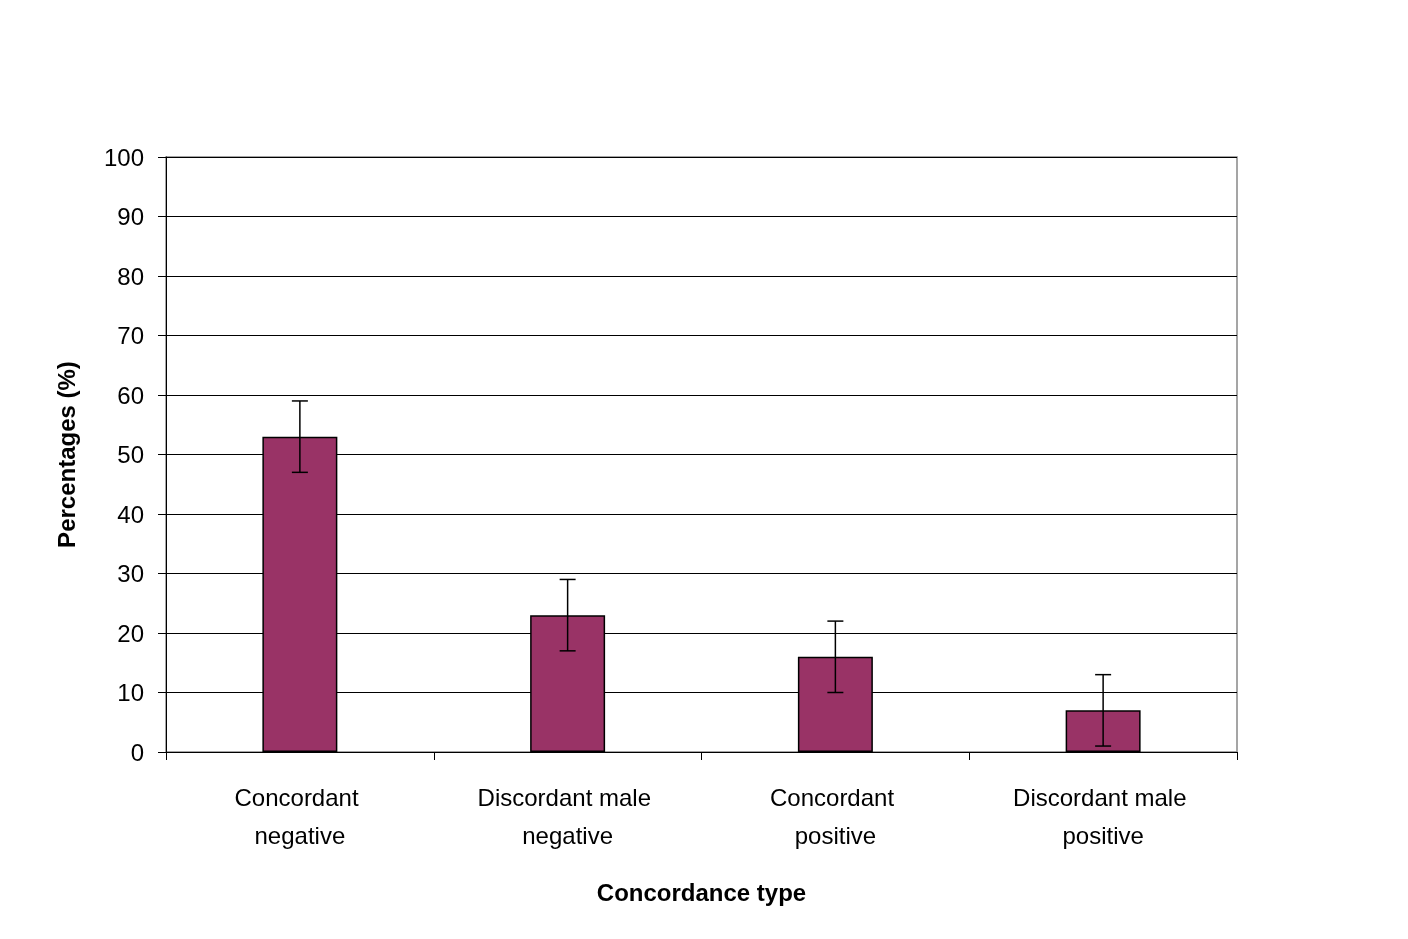  I want to click on y-tick-label: 40, so click(130, 514).